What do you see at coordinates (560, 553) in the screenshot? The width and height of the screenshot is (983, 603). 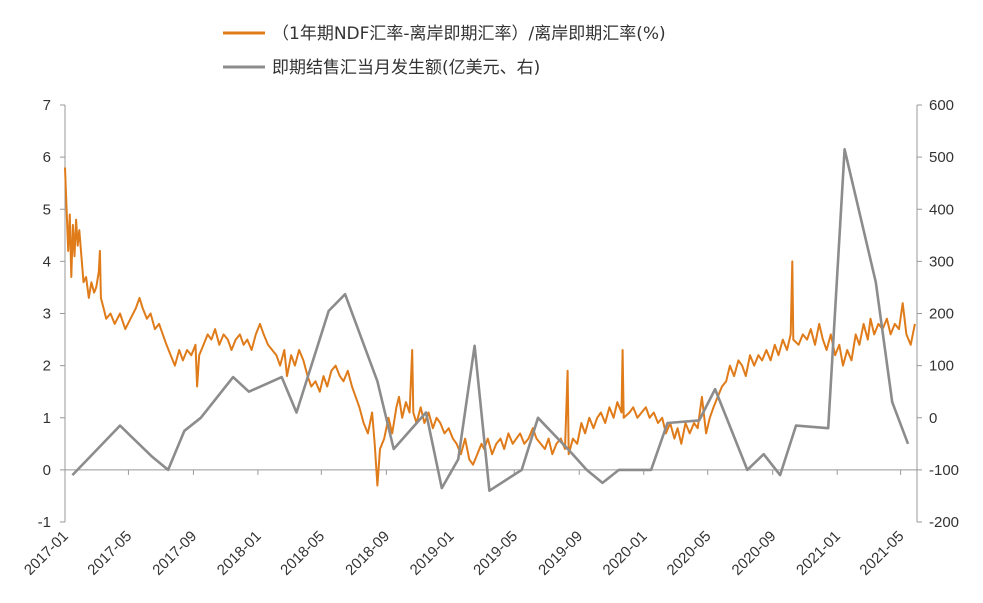 I see `x-tick-label: 2019-09` at bounding box center [560, 553].